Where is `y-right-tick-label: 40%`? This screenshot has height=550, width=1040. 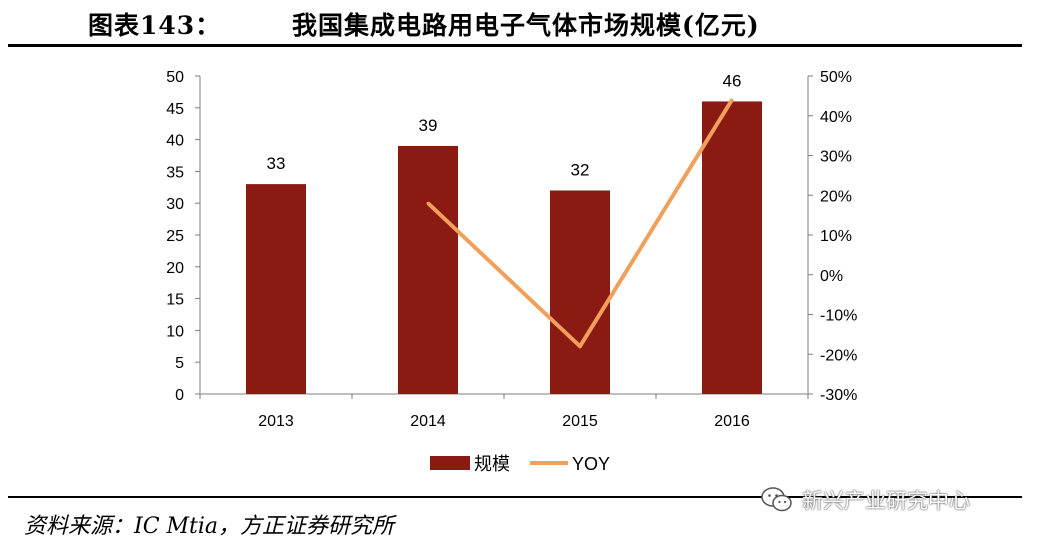 y-right-tick-label: 40% is located at coordinates (836, 117).